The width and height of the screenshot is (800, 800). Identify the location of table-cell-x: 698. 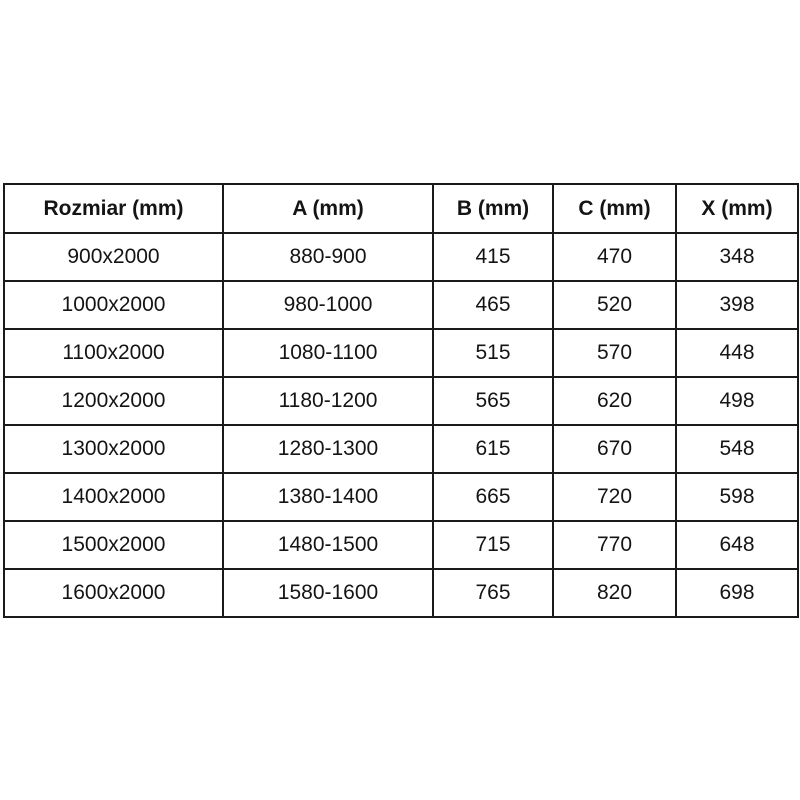
(737, 593).